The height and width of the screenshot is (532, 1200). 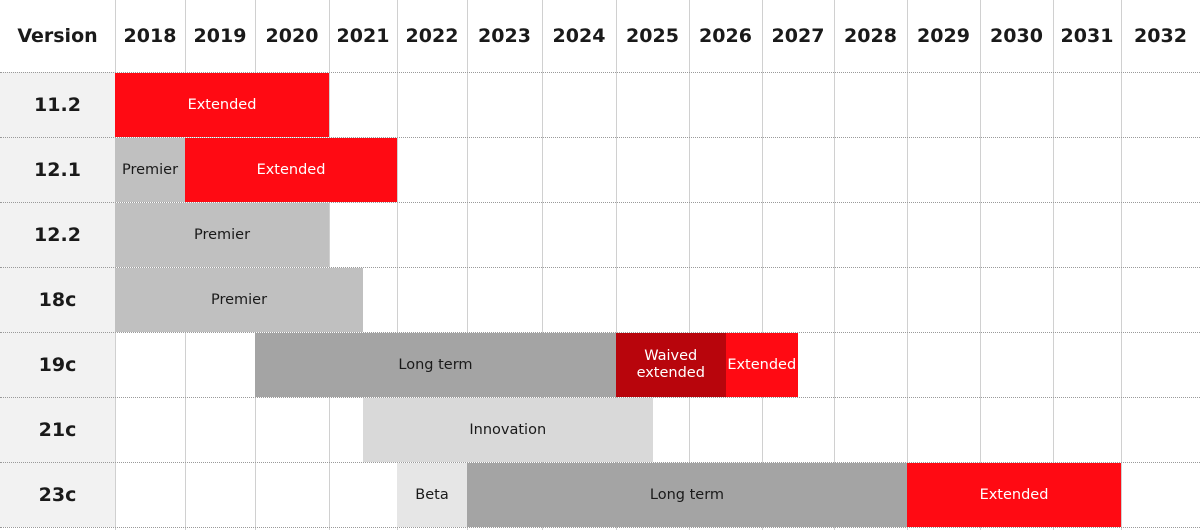 What do you see at coordinates (870, 36) in the screenshot?
I see `year-tick-label: 2028` at bounding box center [870, 36].